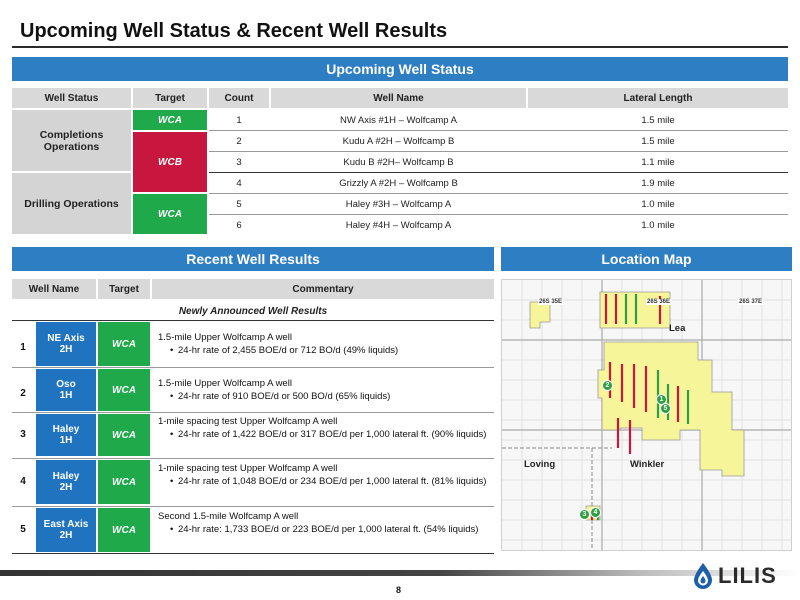  I want to click on county-label-lea: Lea, so click(677, 328).